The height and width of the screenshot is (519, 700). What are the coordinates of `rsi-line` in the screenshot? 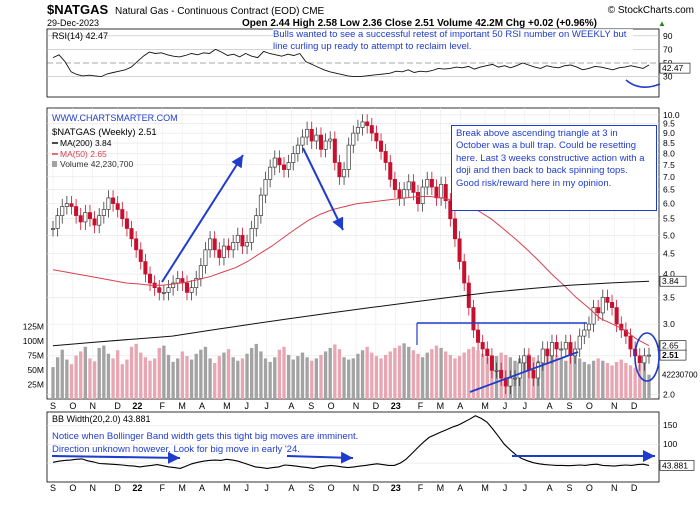 It's located at (351, 63).